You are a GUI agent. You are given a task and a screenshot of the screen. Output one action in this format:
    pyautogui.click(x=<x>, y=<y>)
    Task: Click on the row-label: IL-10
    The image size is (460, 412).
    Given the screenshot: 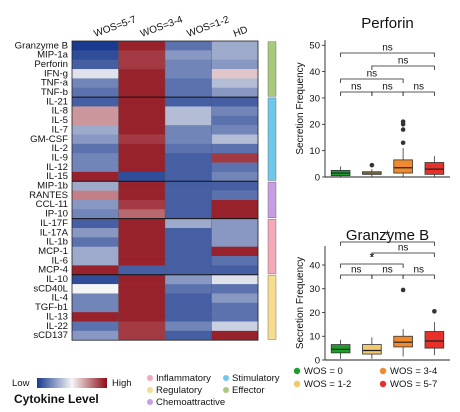 What is the action you would take?
    pyautogui.click(x=57, y=279)
    